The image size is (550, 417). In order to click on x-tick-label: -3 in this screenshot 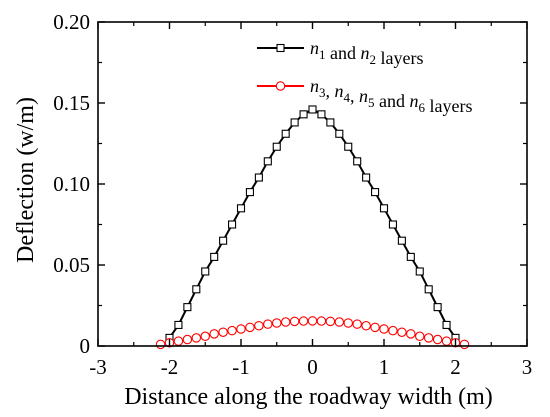, I will do `click(98, 367)`.